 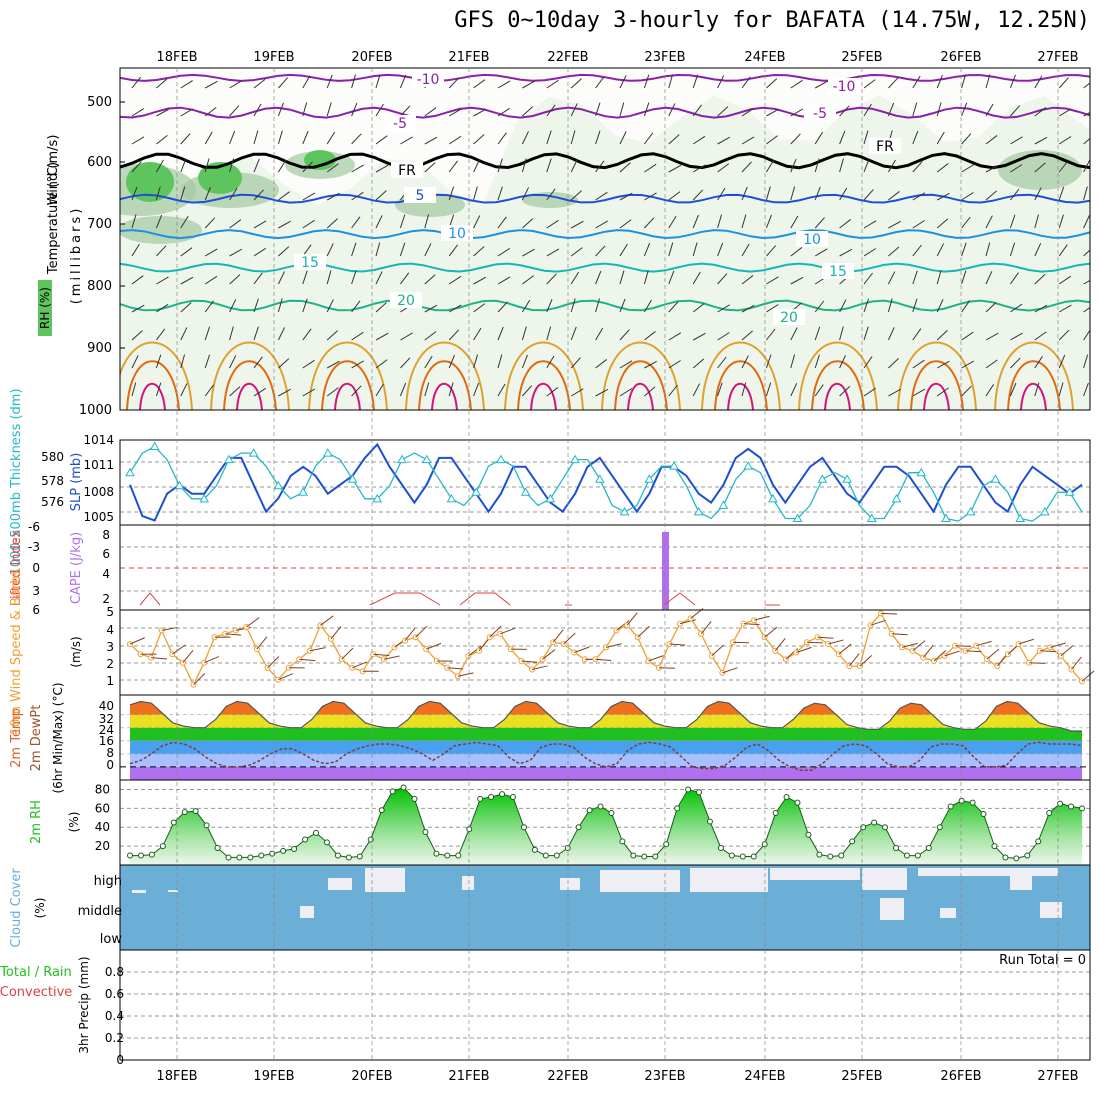 I want to click on panel-label: Lifted Index, so click(x=16, y=567).